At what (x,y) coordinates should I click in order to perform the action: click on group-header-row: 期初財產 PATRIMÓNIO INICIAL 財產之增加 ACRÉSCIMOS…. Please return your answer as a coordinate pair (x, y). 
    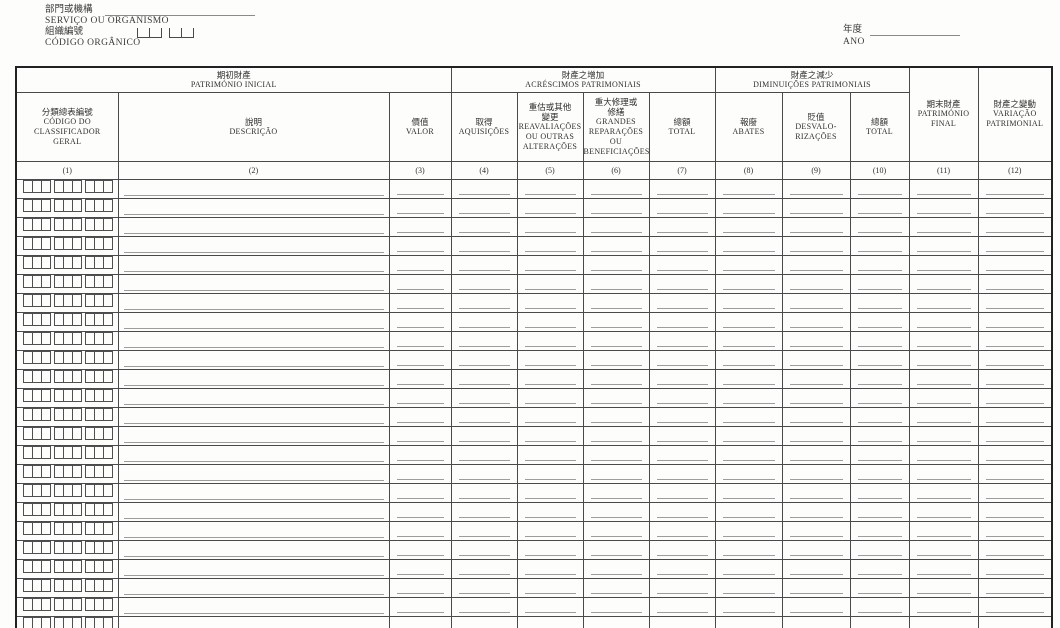
    Looking at the image, I should click on (534, 114).